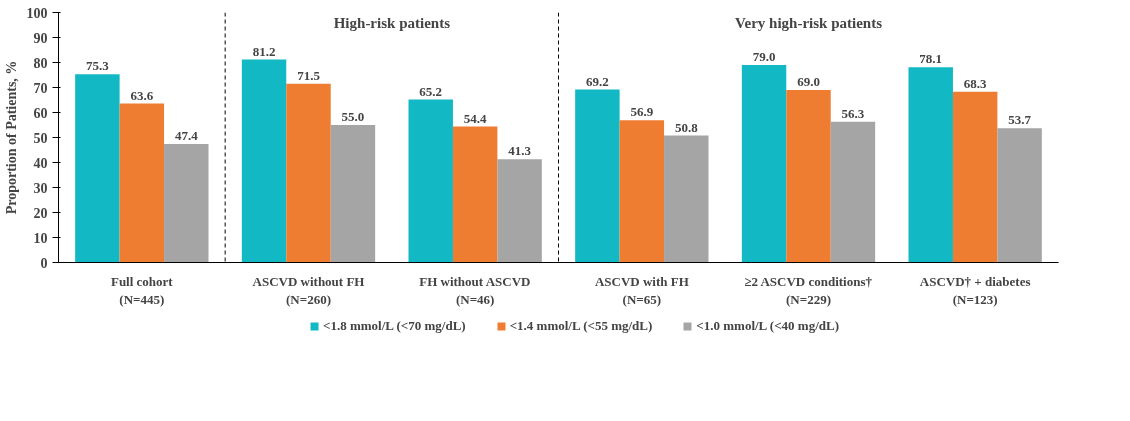 The image size is (1130, 421). I want to click on text: 75.3, so click(97, 66).